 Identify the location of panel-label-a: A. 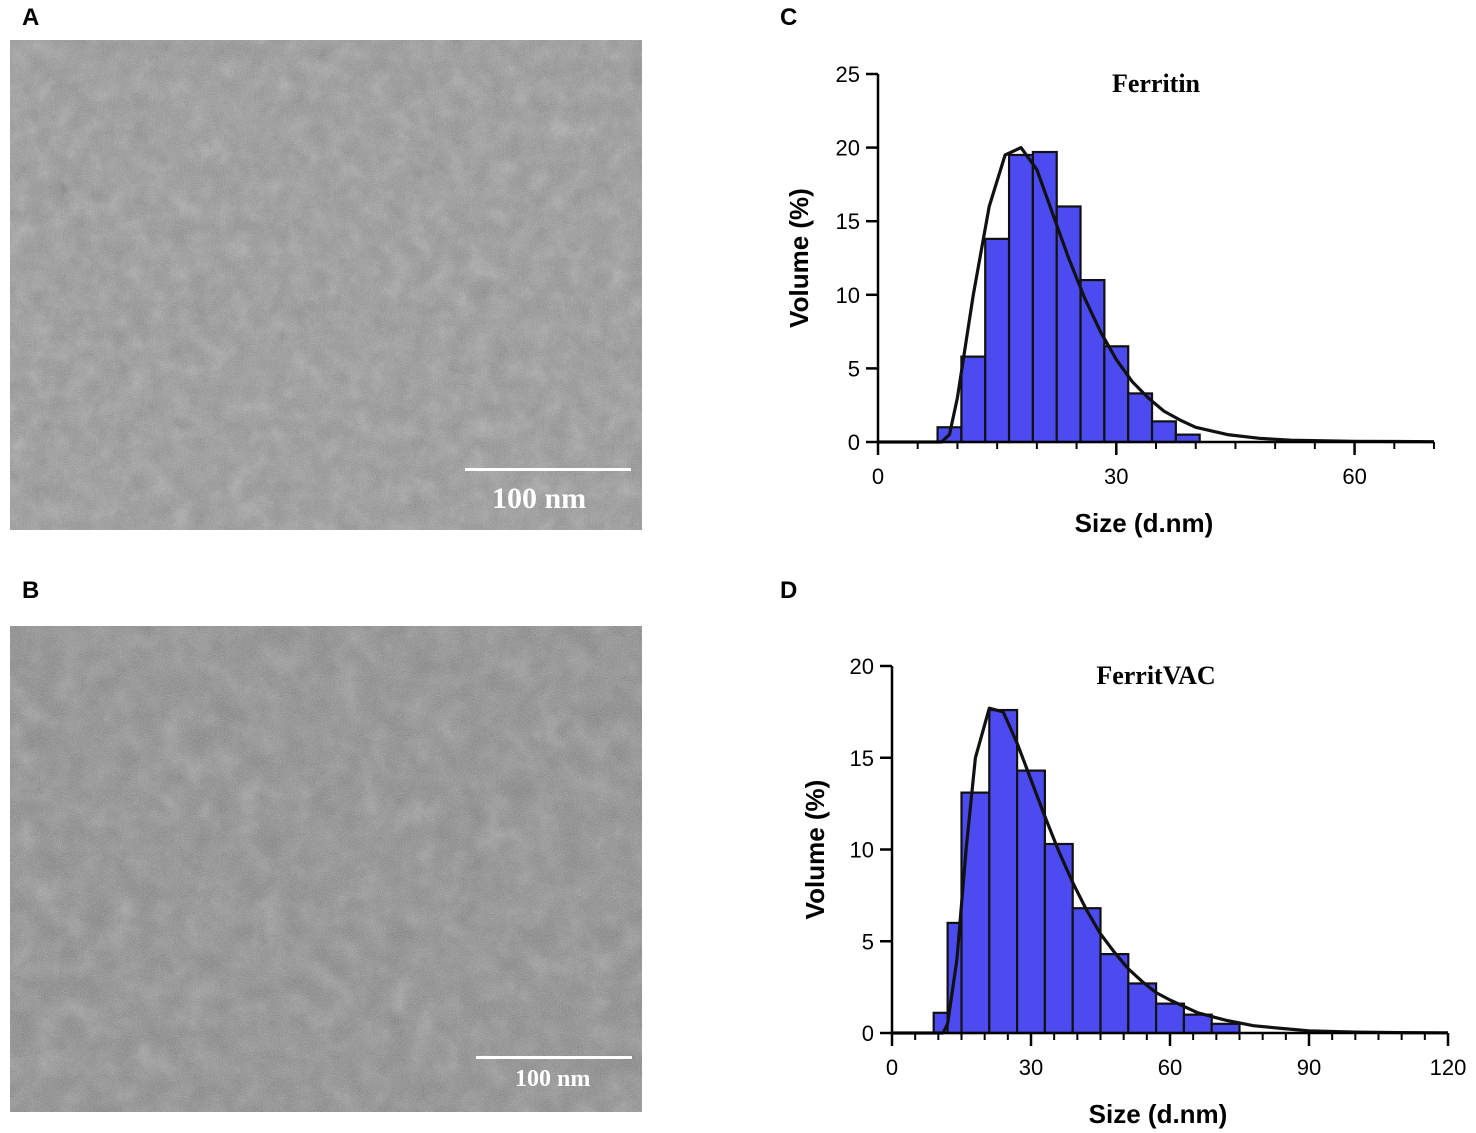
(31, 17).